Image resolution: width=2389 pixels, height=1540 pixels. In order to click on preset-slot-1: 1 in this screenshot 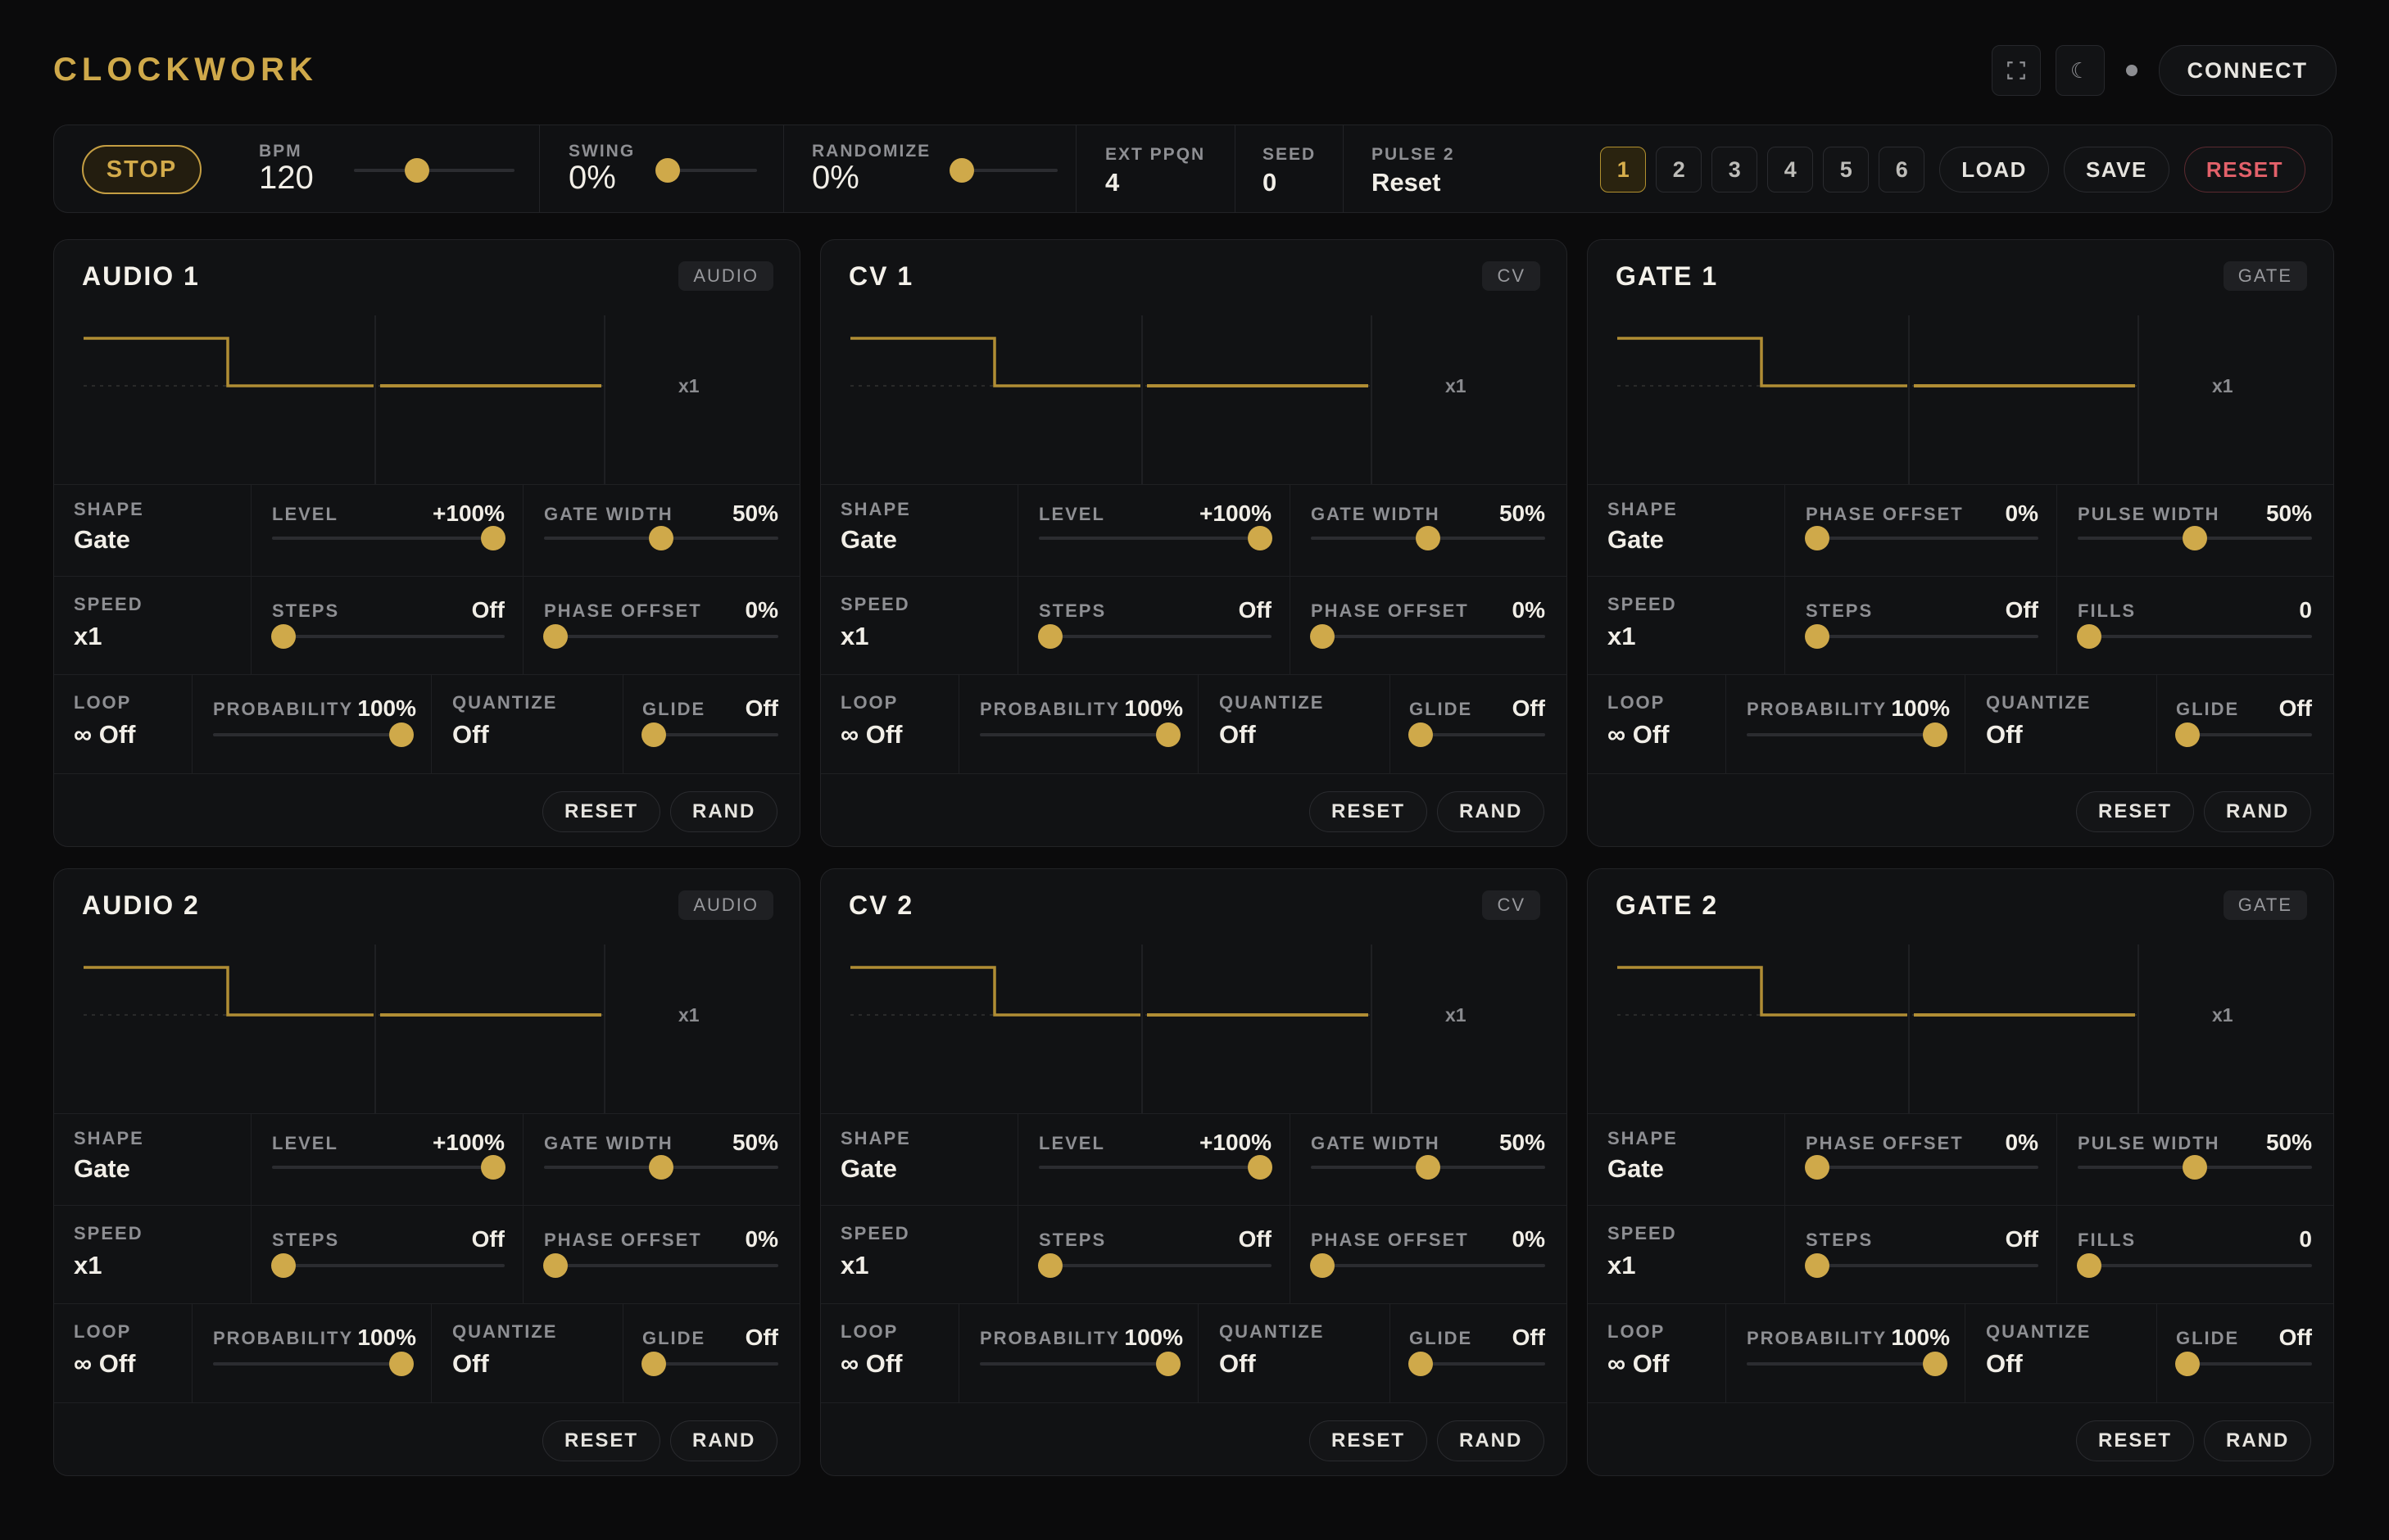, I will do `click(1624, 169)`.